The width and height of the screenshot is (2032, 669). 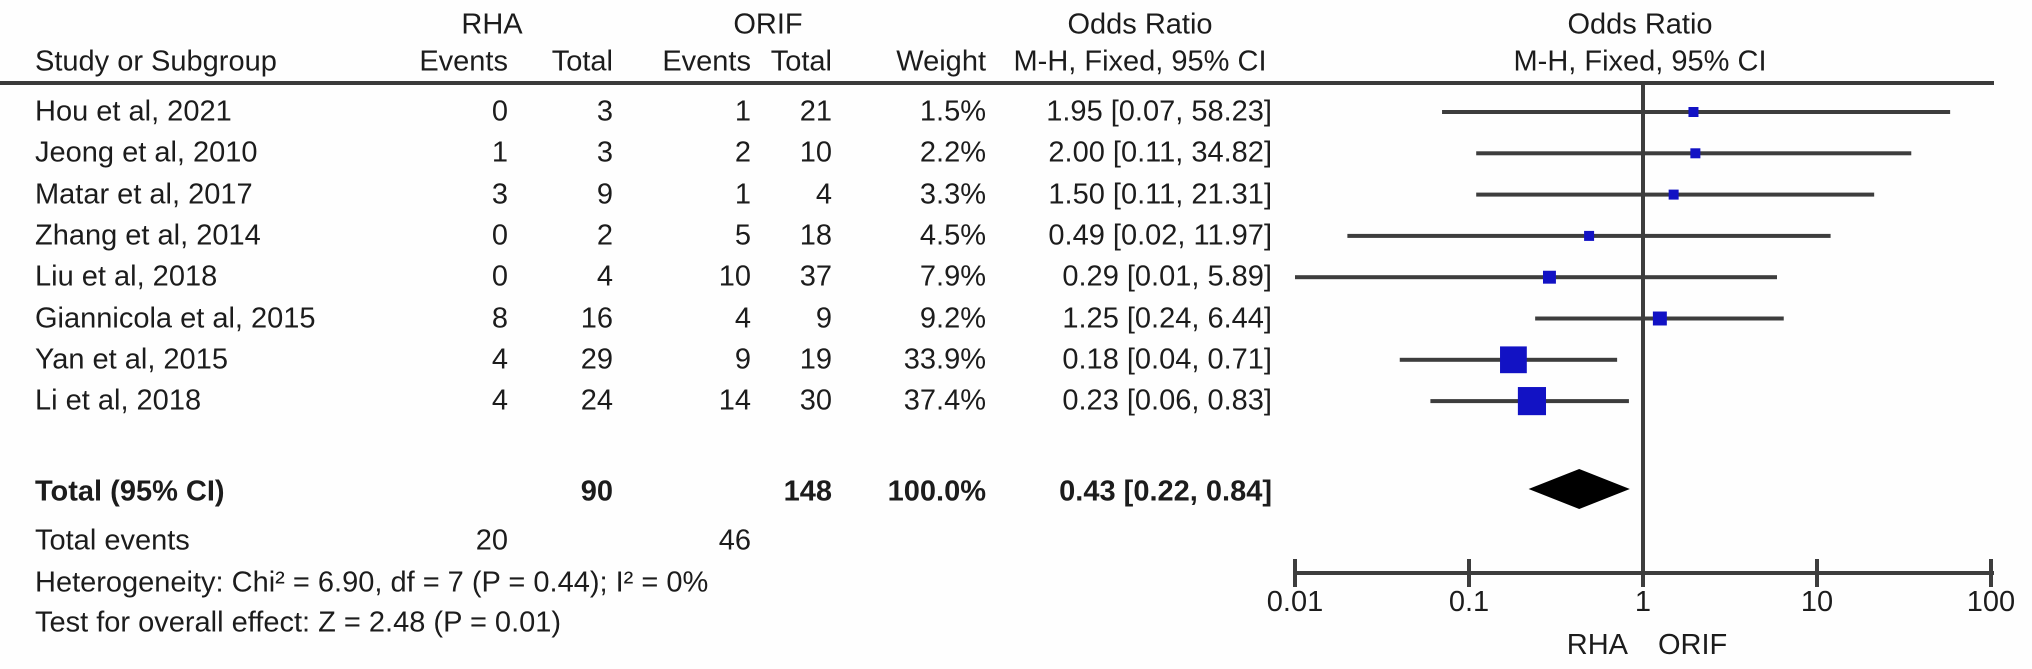 I want to click on total-rha-n: 90, so click(x=596, y=491).